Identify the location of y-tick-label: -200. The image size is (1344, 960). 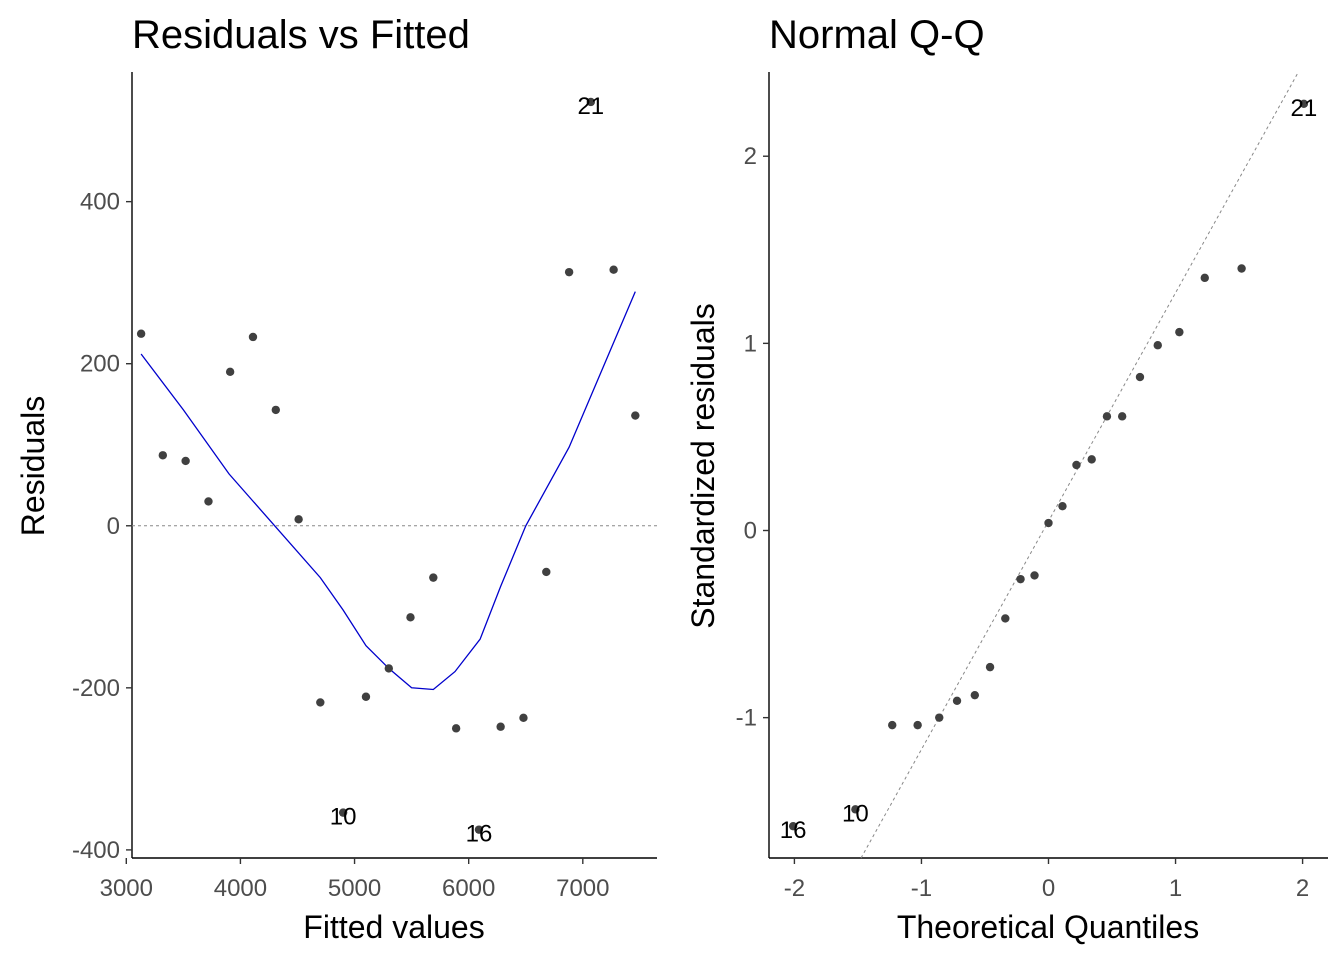
(96, 688).